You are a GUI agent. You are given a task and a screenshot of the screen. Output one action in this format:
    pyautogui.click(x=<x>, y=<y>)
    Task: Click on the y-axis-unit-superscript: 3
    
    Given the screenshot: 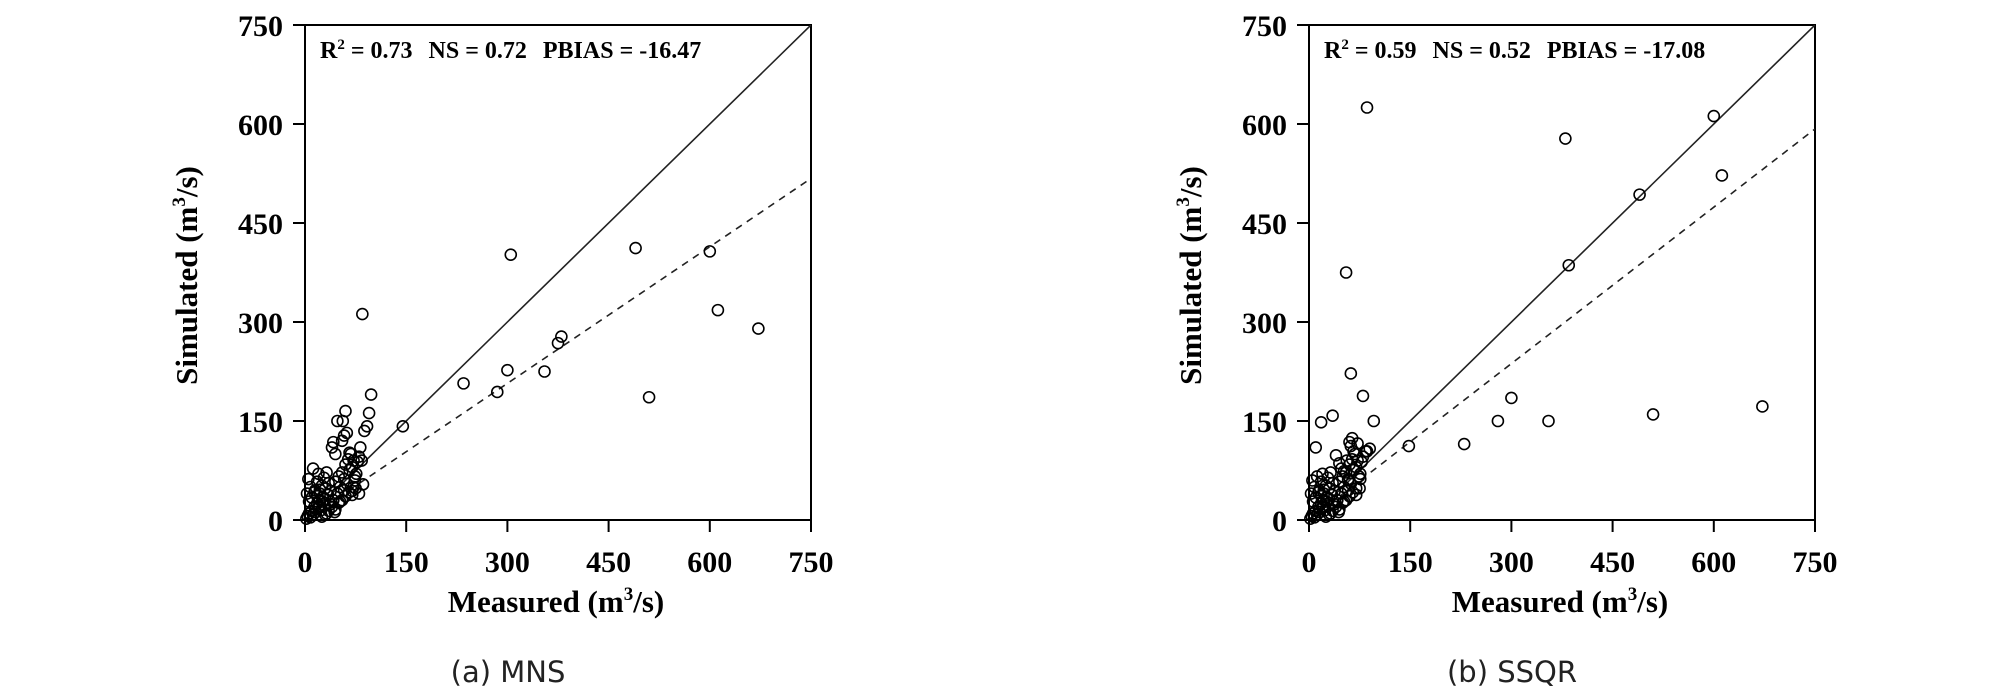 What is the action you would take?
    pyautogui.click(x=179, y=202)
    